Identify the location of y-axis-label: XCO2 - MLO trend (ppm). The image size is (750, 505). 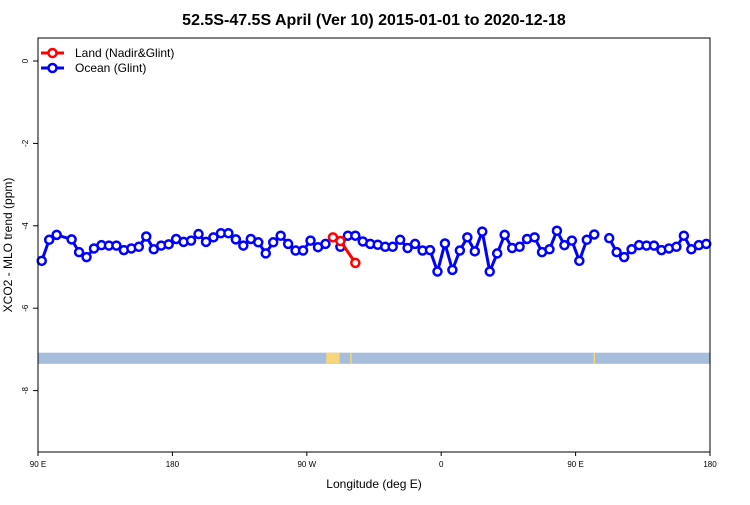
(8, 245).